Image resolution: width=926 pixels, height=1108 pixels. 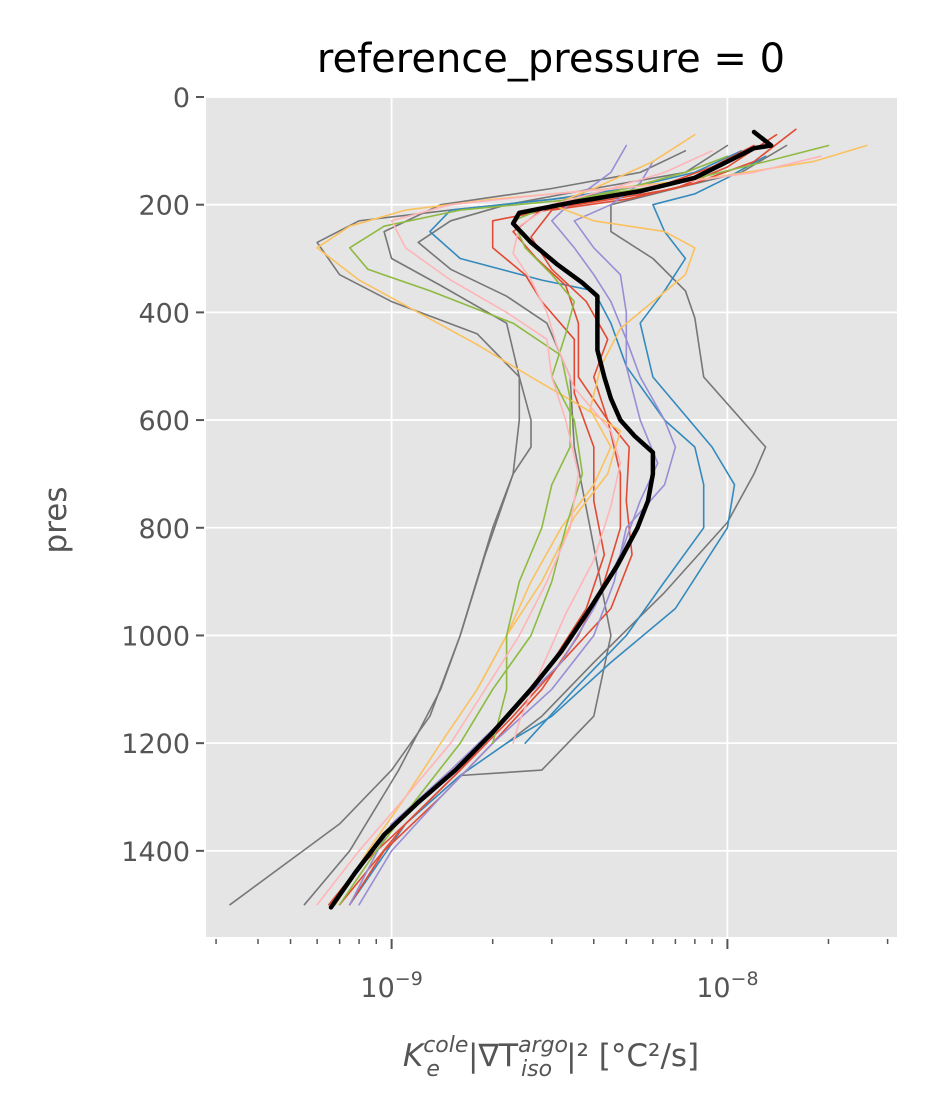 What do you see at coordinates (164, 313) in the screenshot?
I see `y-tick-label: 400` at bounding box center [164, 313].